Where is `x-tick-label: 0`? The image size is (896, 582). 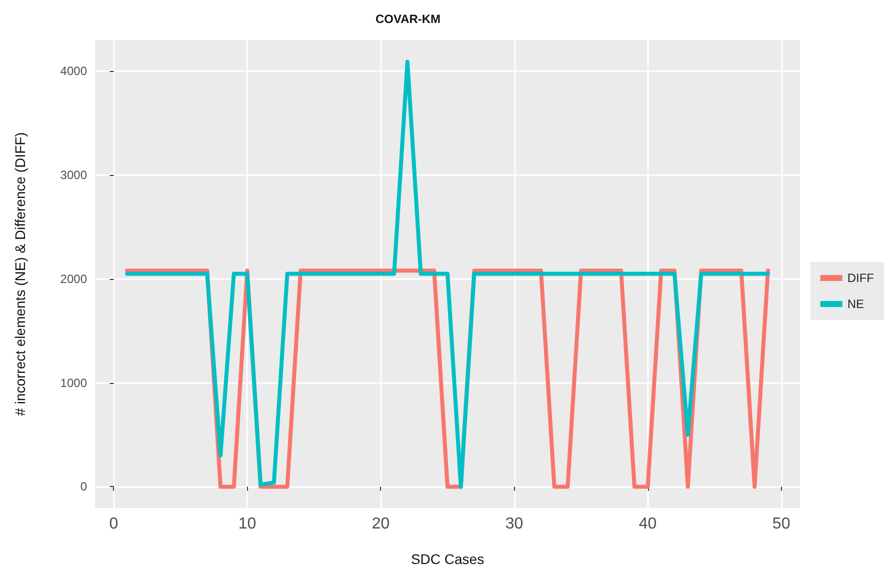 x-tick-label: 0 is located at coordinates (113, 524).